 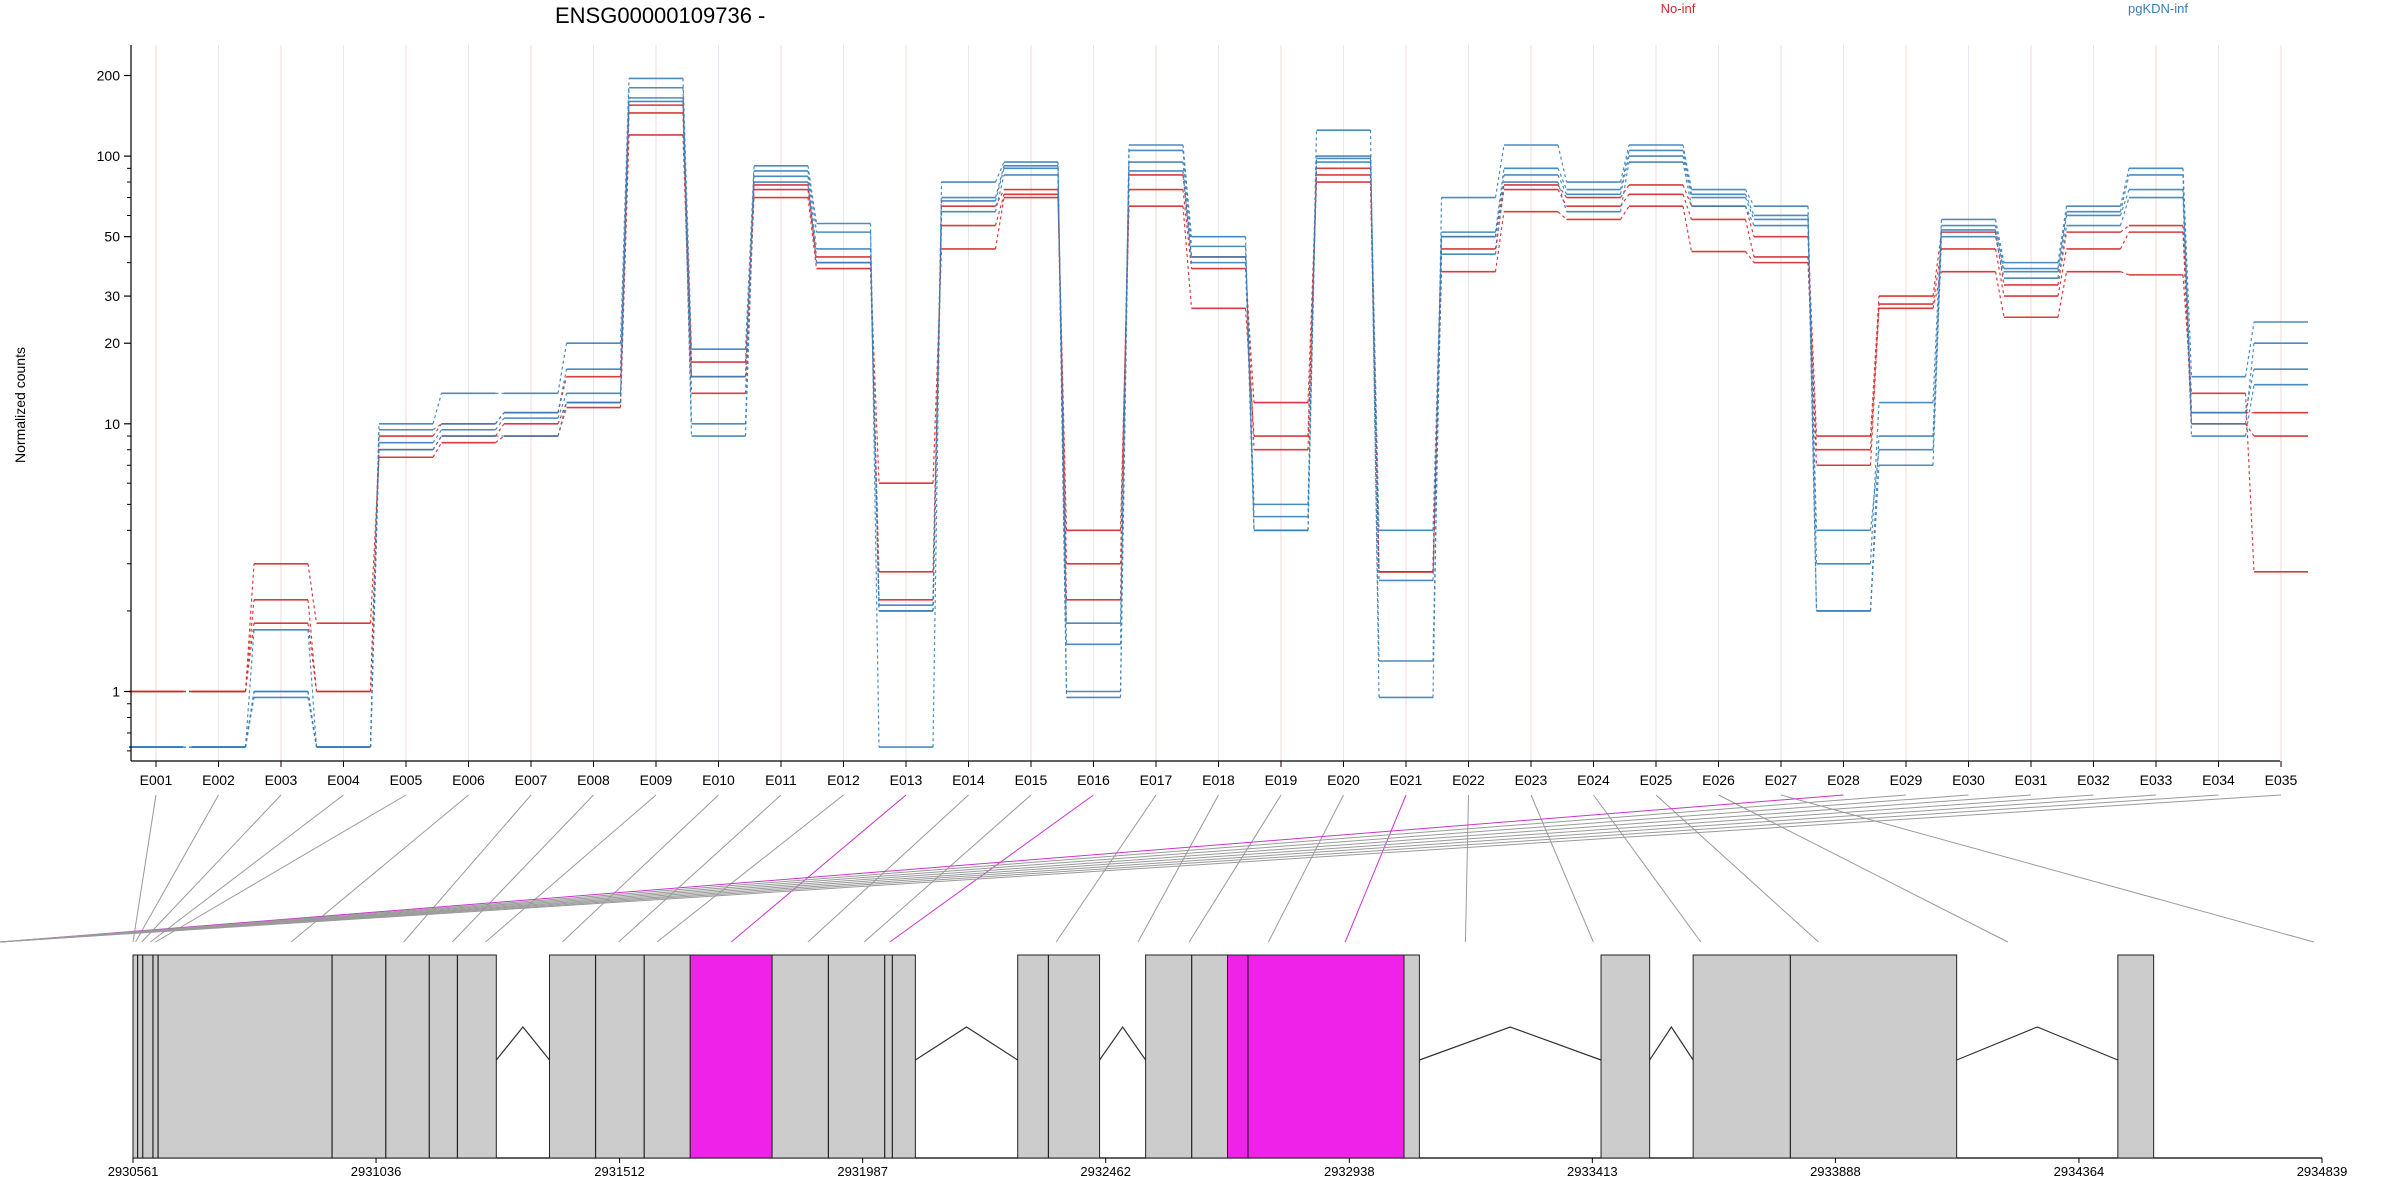 I want to click on x-tick-label-e024: E024, so click(x=1593, y=780).